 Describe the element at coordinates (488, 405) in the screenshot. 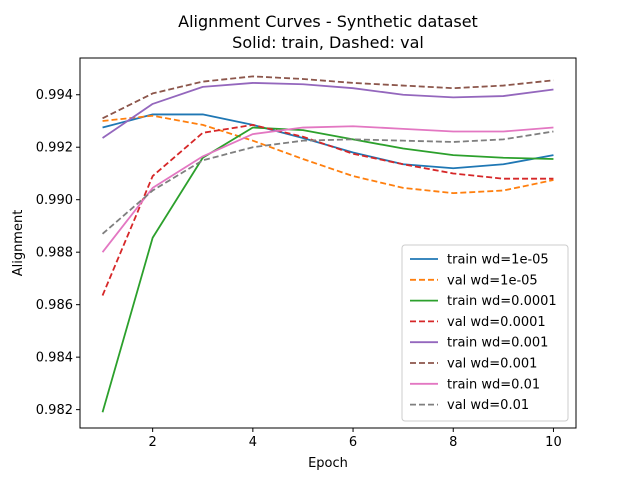

I see `legend-label: val wd=0.01` at that location.